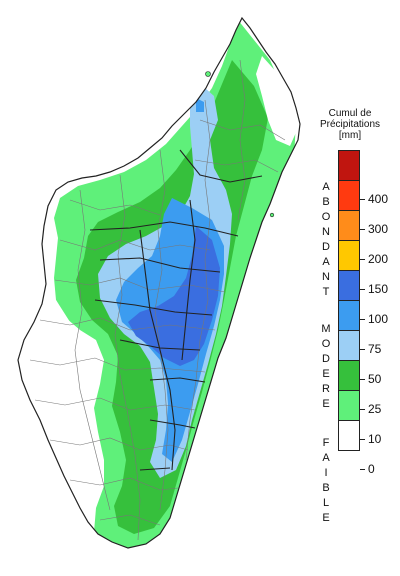  What do you see at coordinates (326, 389) in the screenshot?
I see `legend-category-letter: R` at bounding box center [326, 389].